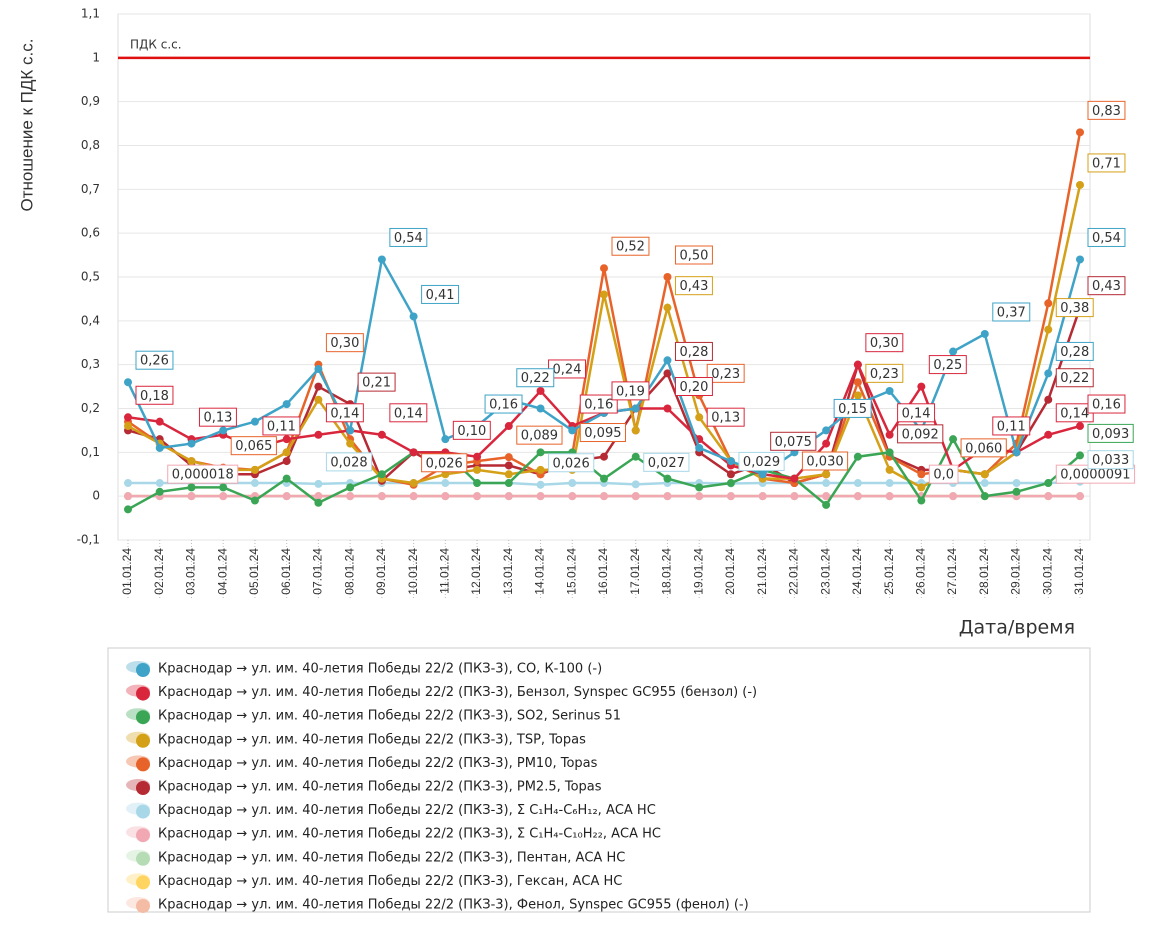  What do you see at coordinates (90, 277) in the screenshot?
I see `y-tick-label: 0,5` at bounding box center [90, 277].